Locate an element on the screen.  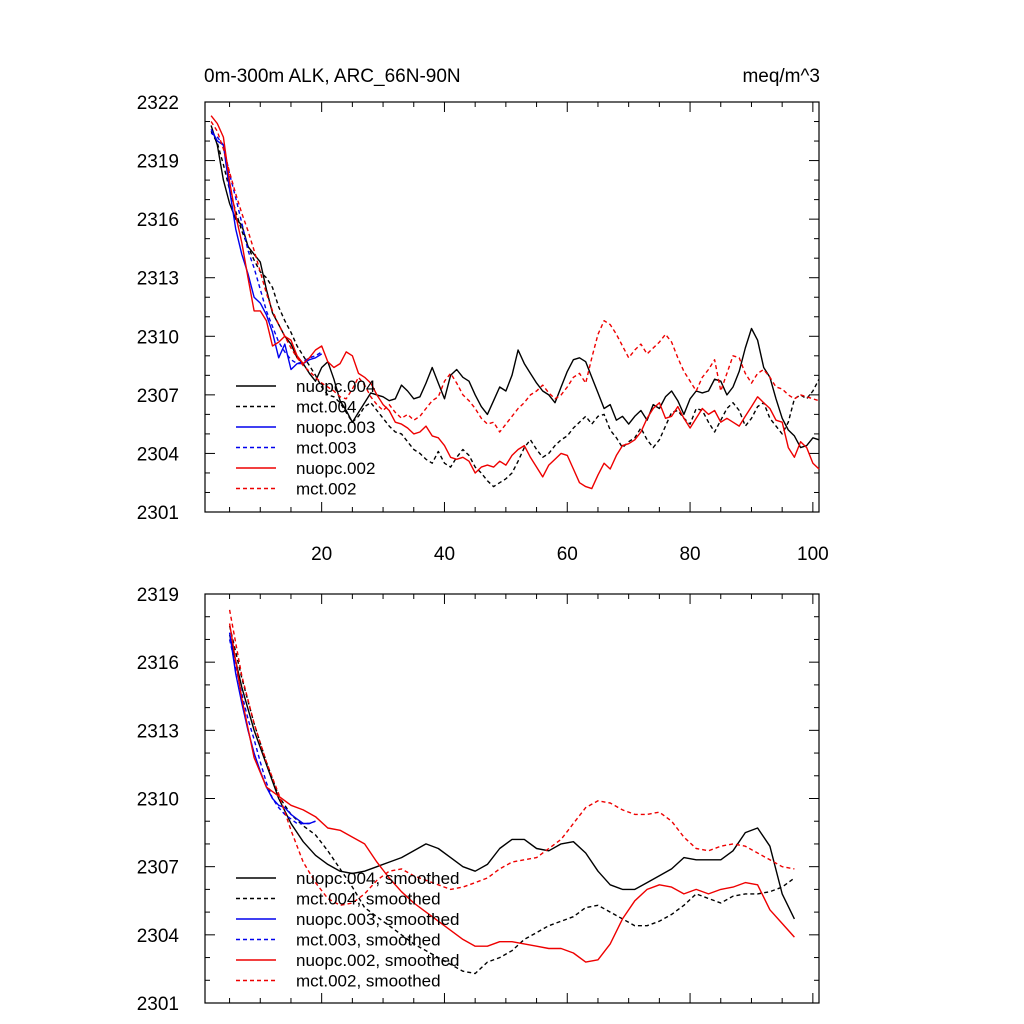
legend-label: mct.003 is located at coordinates (326, 448).